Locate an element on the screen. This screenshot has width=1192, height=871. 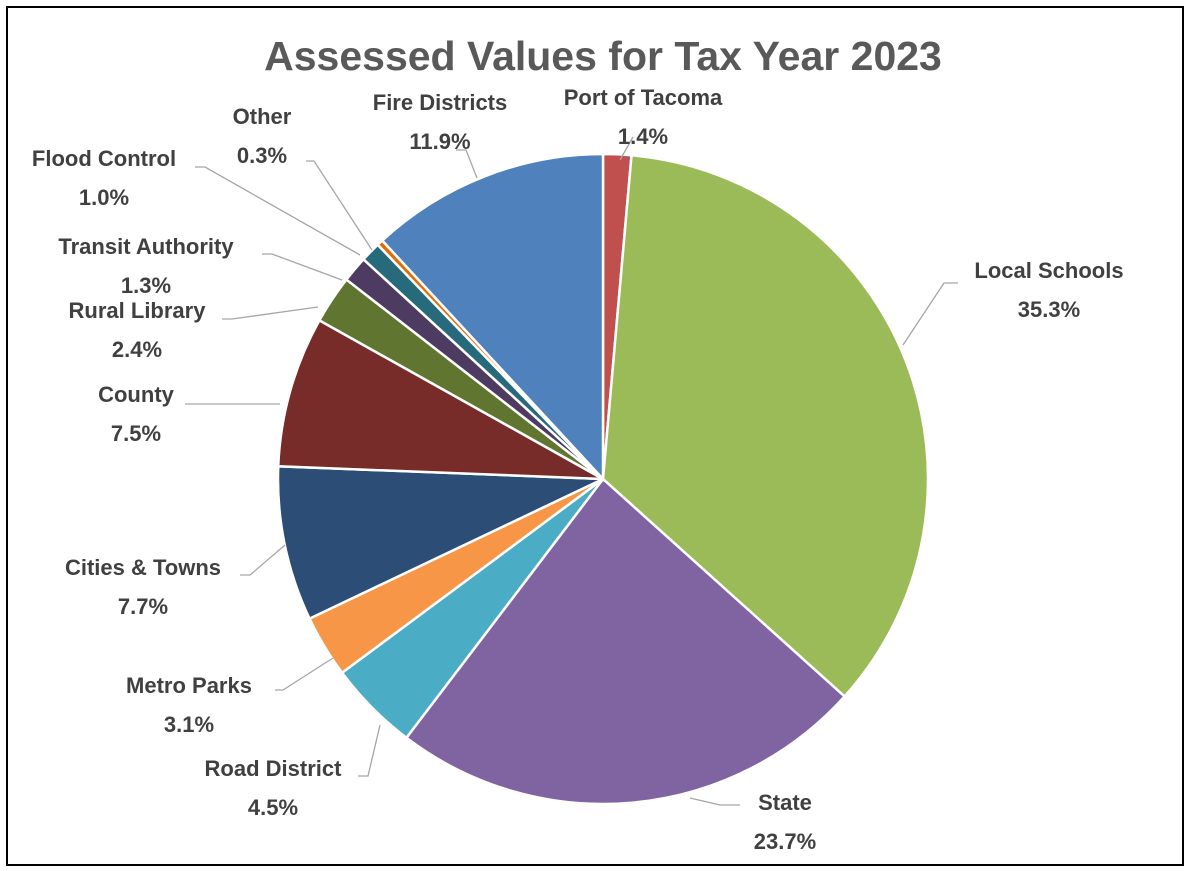
leader-line-metro-parks is located at coordinates (304, 674).